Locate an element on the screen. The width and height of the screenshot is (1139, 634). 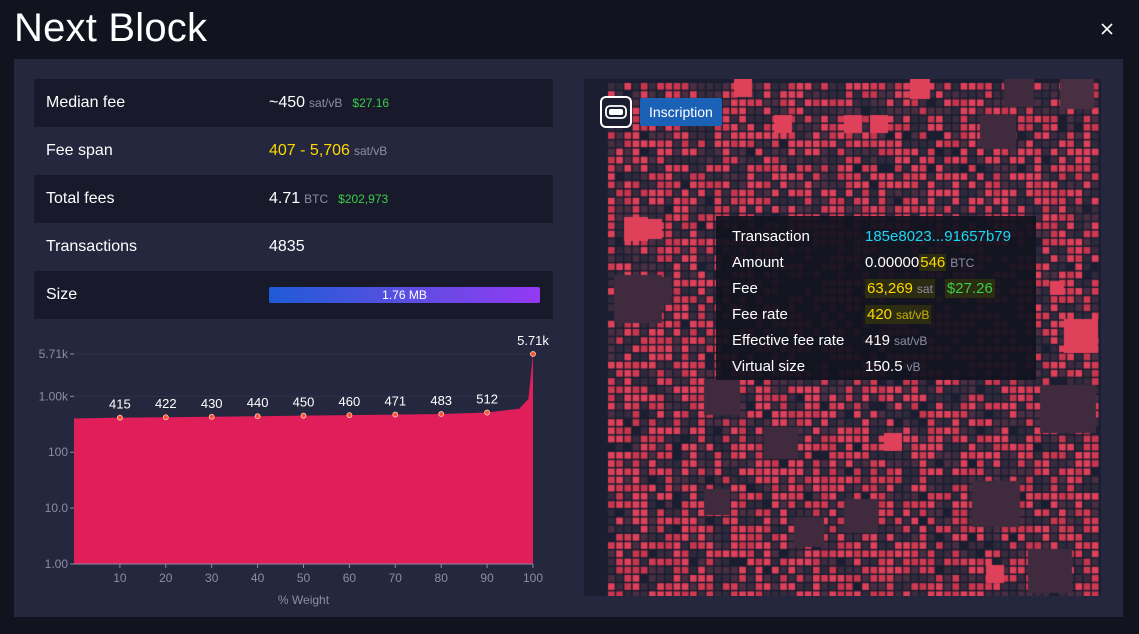
median-fee-value-group: ~450 sat/vB $27.16 is located at coordinates (329, 103).